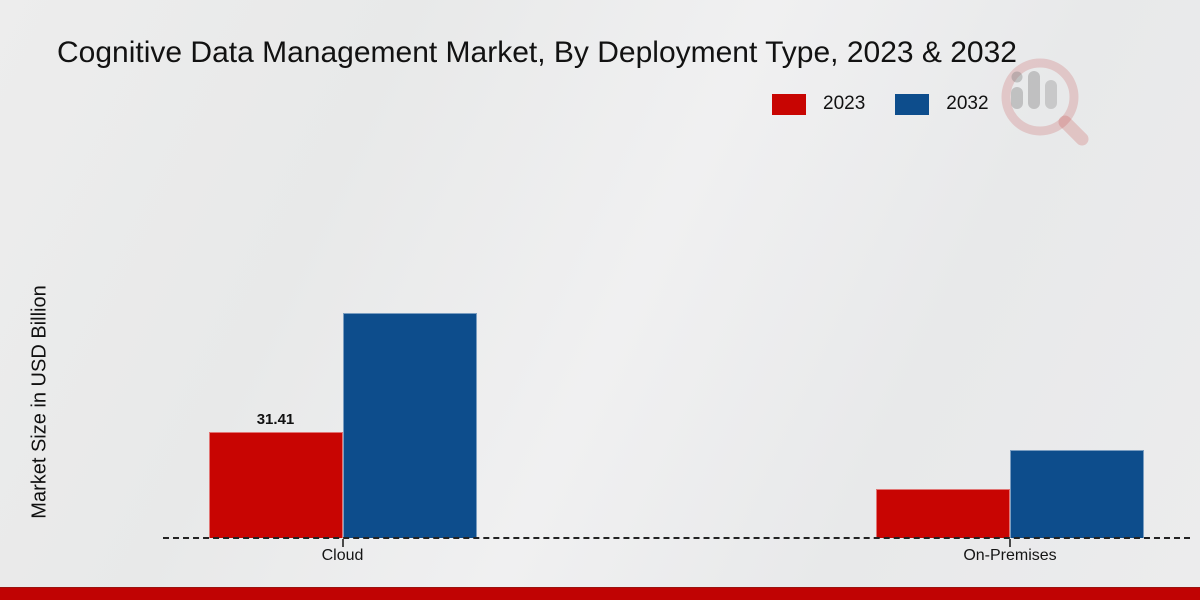 This screenshot has width=1200, height=600. I want to click on legend-label-2032: 2032, so click(967, 103).